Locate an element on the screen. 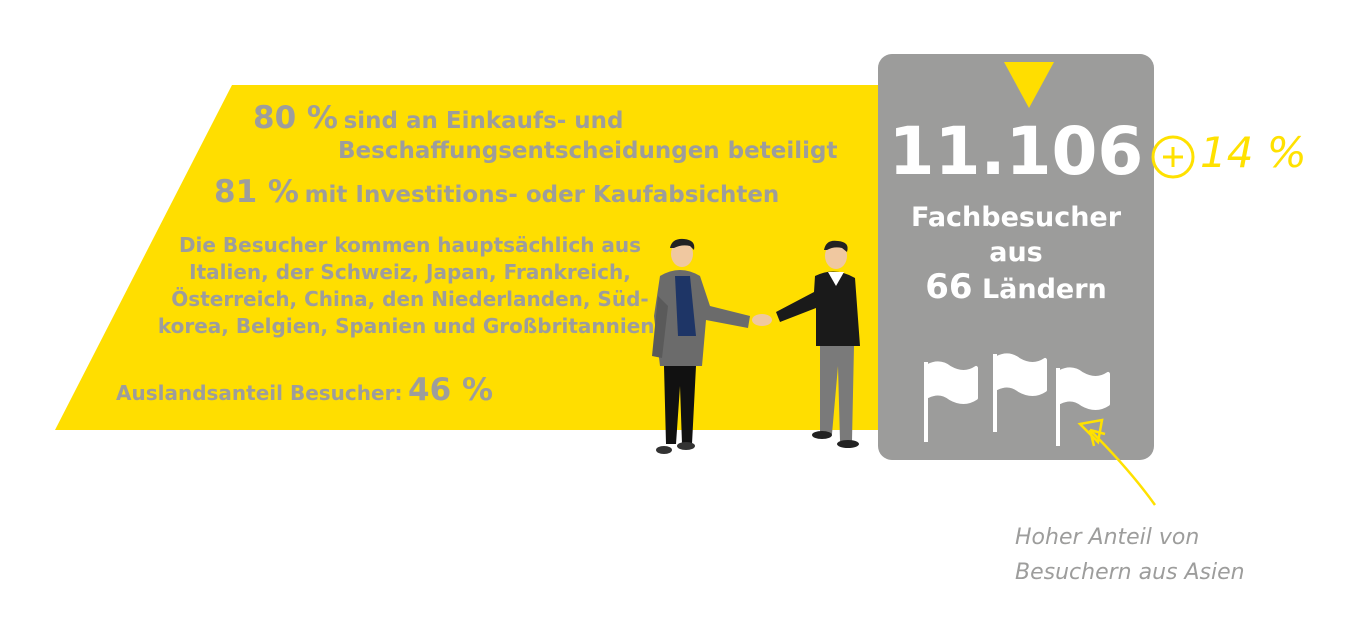 The image size is (1349, 632). visitor-countries-count: 66 Ländern is located at coordinates (1016, 288).